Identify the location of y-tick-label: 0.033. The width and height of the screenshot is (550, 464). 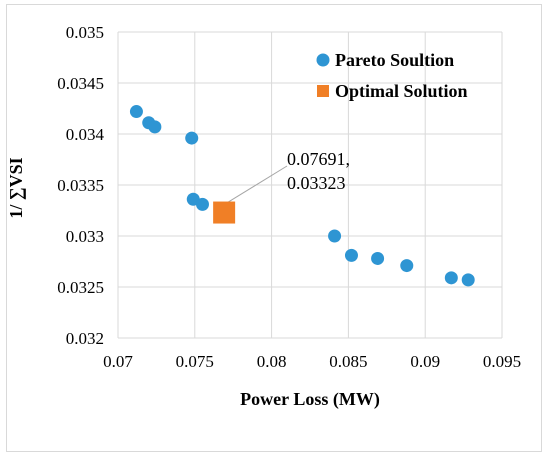
(85, 236).